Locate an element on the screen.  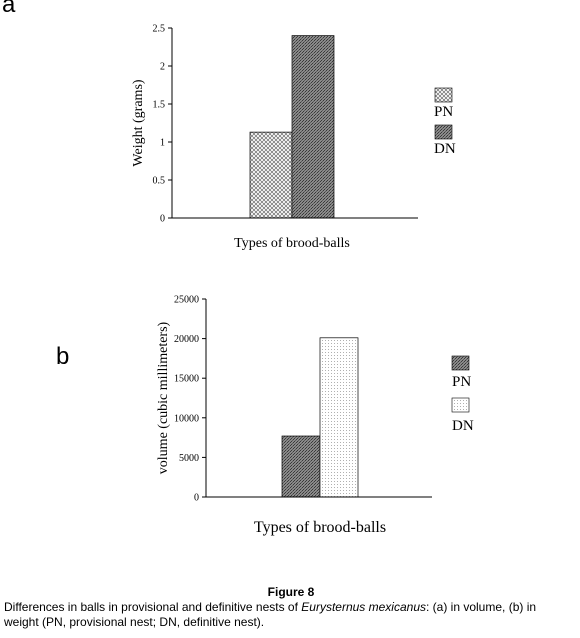
y-tick-label-b-5: 25000 is located at coordinates (186, 300).